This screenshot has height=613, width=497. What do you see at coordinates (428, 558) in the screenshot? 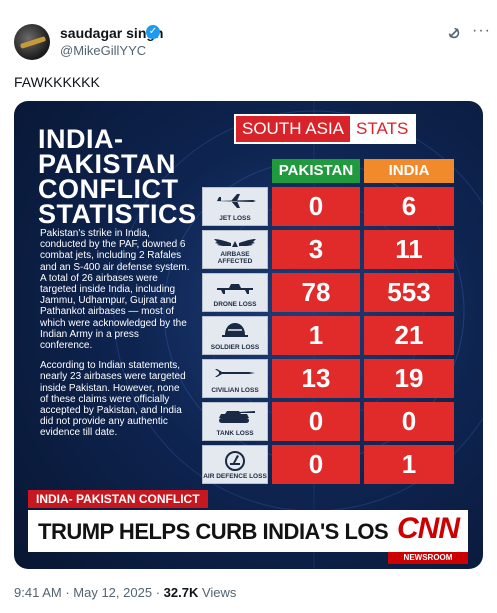
I see `cnn-newsroom-label: NEWSROOM` at bounding box center [428, 558].